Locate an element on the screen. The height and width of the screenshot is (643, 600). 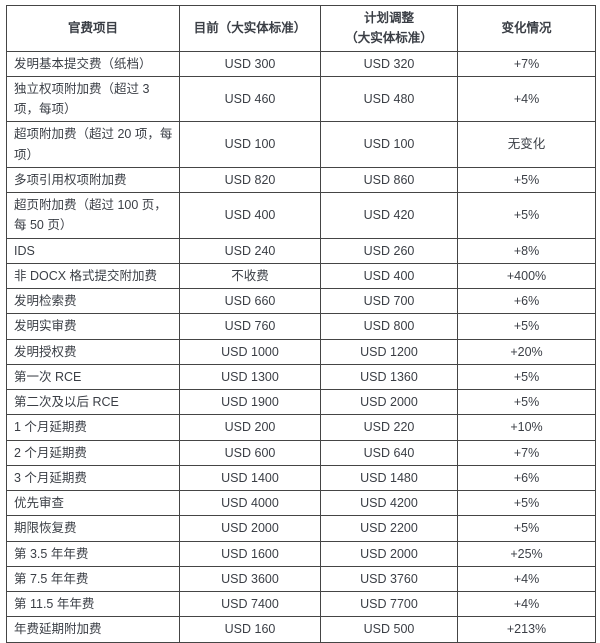
table-row: 期限恢复费 USD 2000 USD 2200 +5% is located at coordinates (301, 528).